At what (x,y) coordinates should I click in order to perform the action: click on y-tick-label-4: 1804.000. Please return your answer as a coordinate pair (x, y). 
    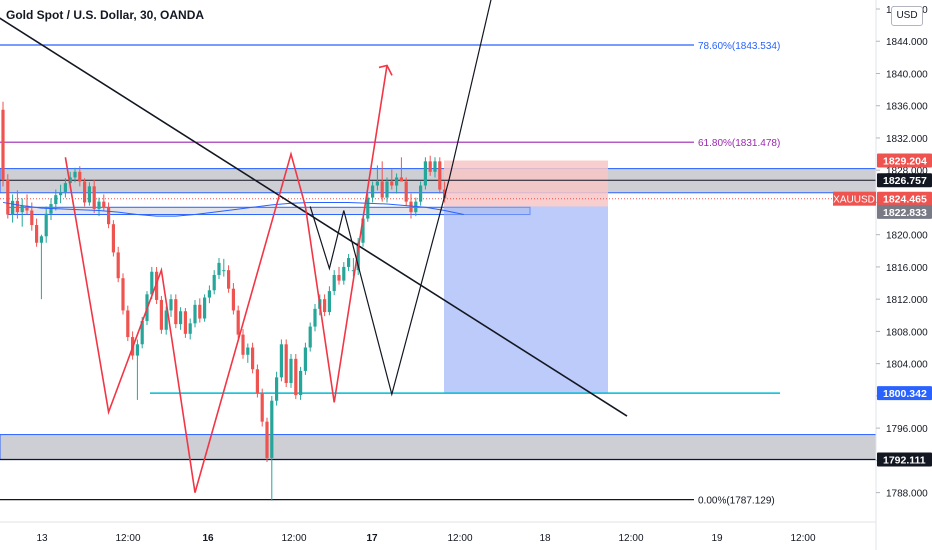
    Looking at the image, I should click on (907, 365).